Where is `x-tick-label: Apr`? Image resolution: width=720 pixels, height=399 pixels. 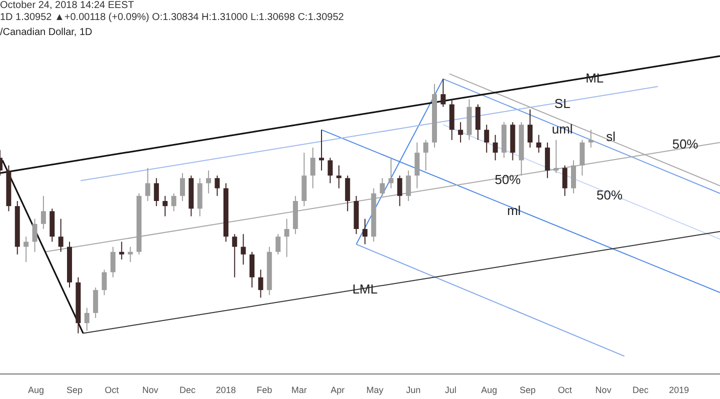
x-tick-label: Apr is located at coordinates (337, 390).